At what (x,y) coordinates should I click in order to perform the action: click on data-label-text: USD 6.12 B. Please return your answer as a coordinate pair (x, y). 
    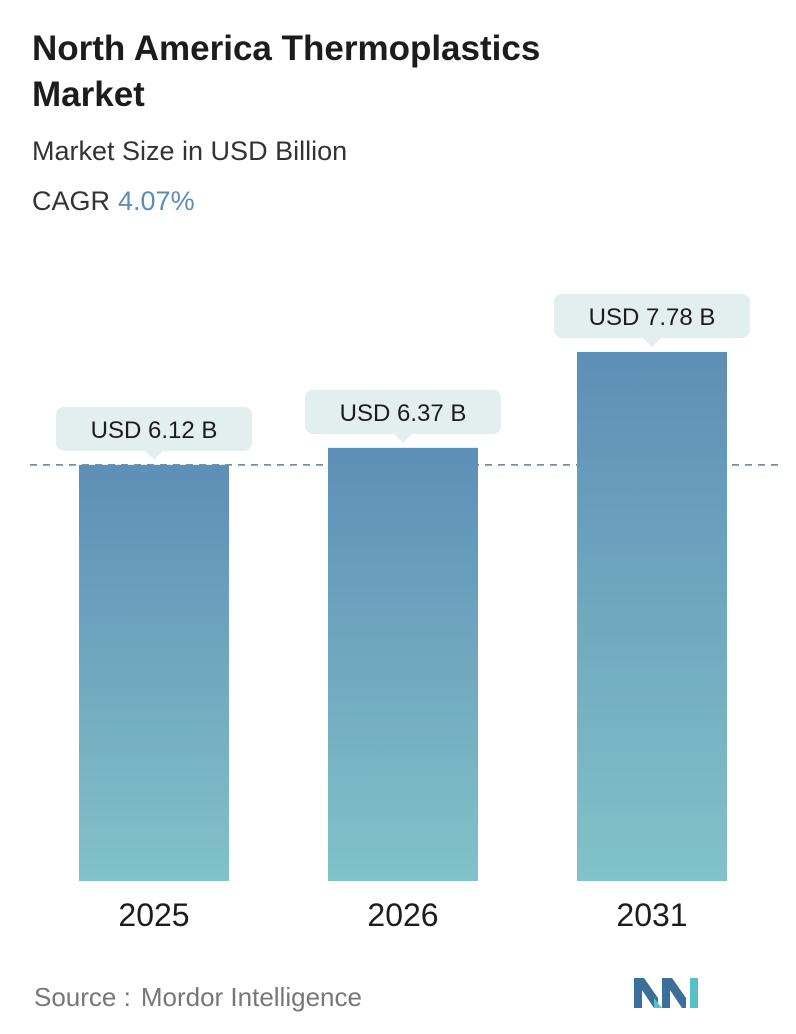
    Looking at the image, I should click on (154, 430).